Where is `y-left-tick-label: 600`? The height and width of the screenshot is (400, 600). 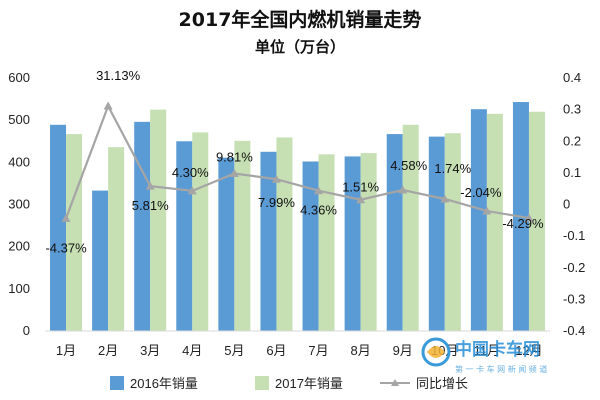
y-left-tick-label: 600 is located at coordinates (19, 77).